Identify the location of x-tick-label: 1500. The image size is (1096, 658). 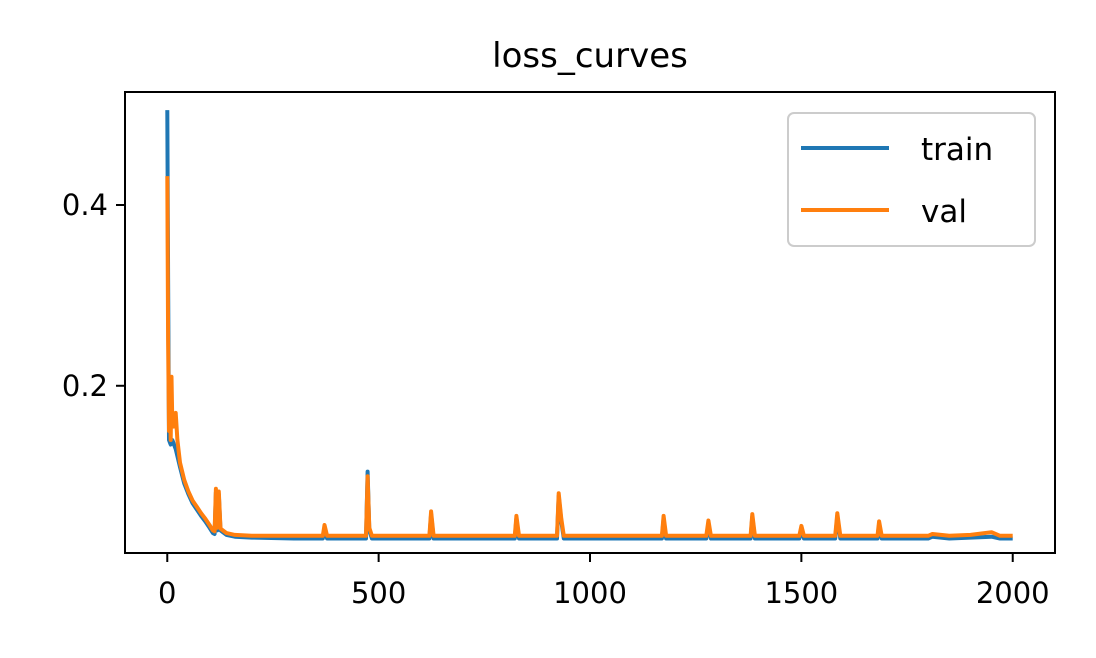
(801, 593).